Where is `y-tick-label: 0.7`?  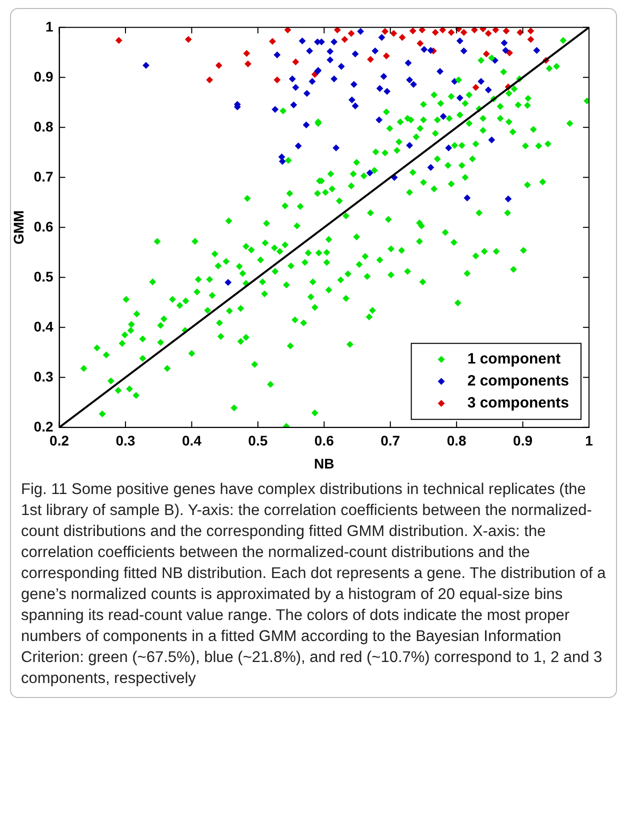
y-tick-label: 0.7 is located at coordinates (44, 176).